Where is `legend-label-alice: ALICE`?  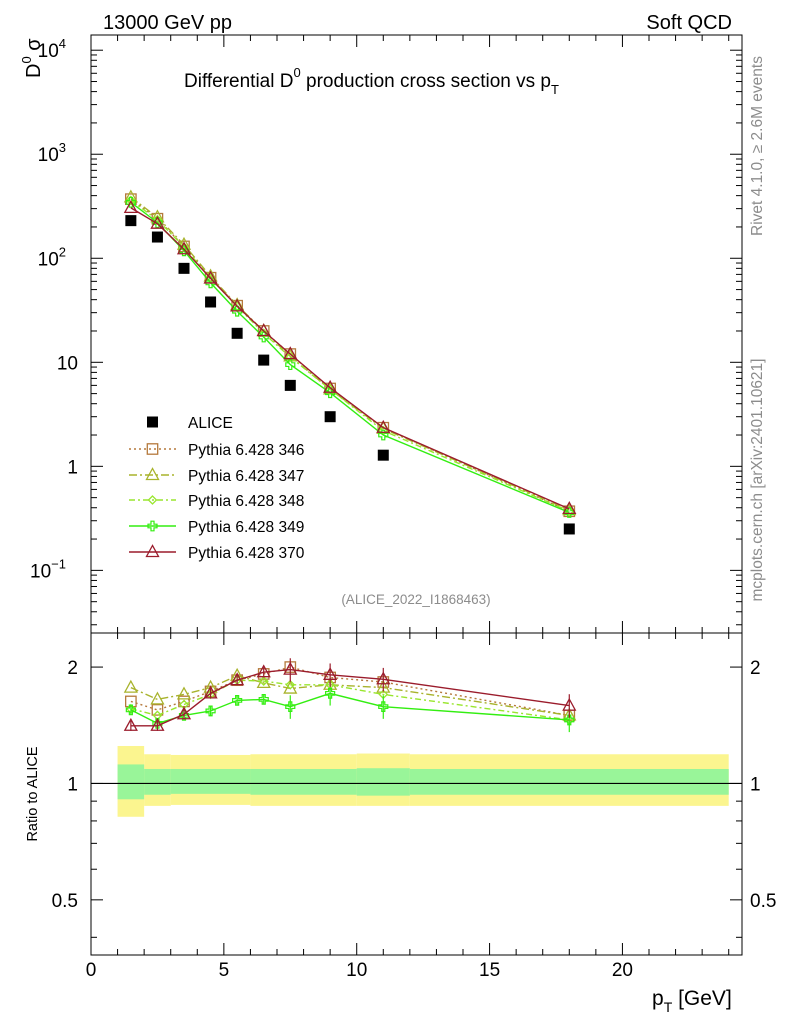
legend-label-alice: ALICE is located at coordinates (210, 423).